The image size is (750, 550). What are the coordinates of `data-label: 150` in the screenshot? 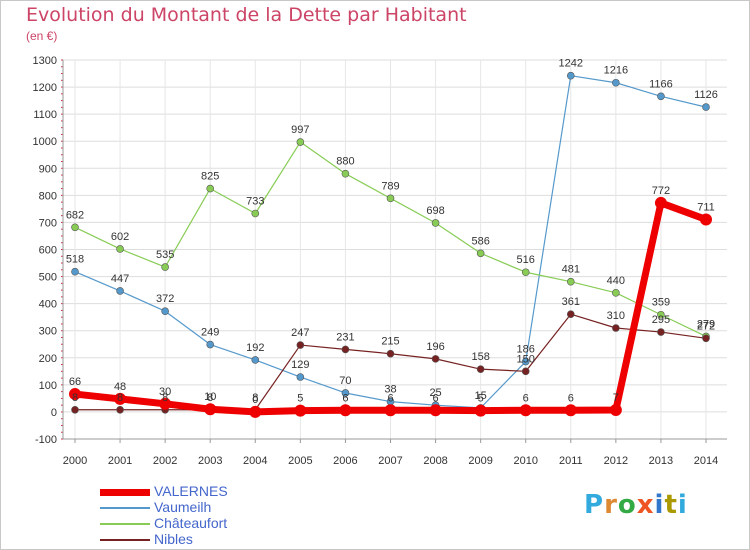 It's located at (526, 359).